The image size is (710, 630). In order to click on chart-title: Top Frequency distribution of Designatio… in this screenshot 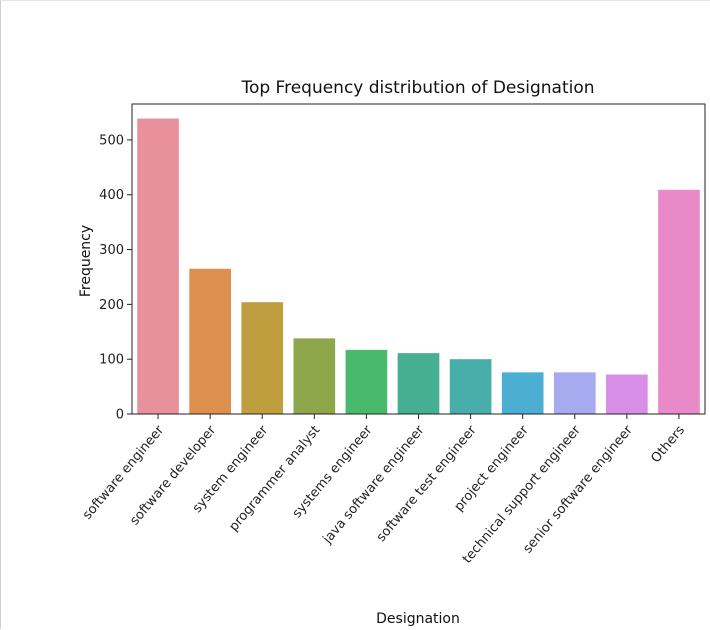, I will do `click(417, 88)`.